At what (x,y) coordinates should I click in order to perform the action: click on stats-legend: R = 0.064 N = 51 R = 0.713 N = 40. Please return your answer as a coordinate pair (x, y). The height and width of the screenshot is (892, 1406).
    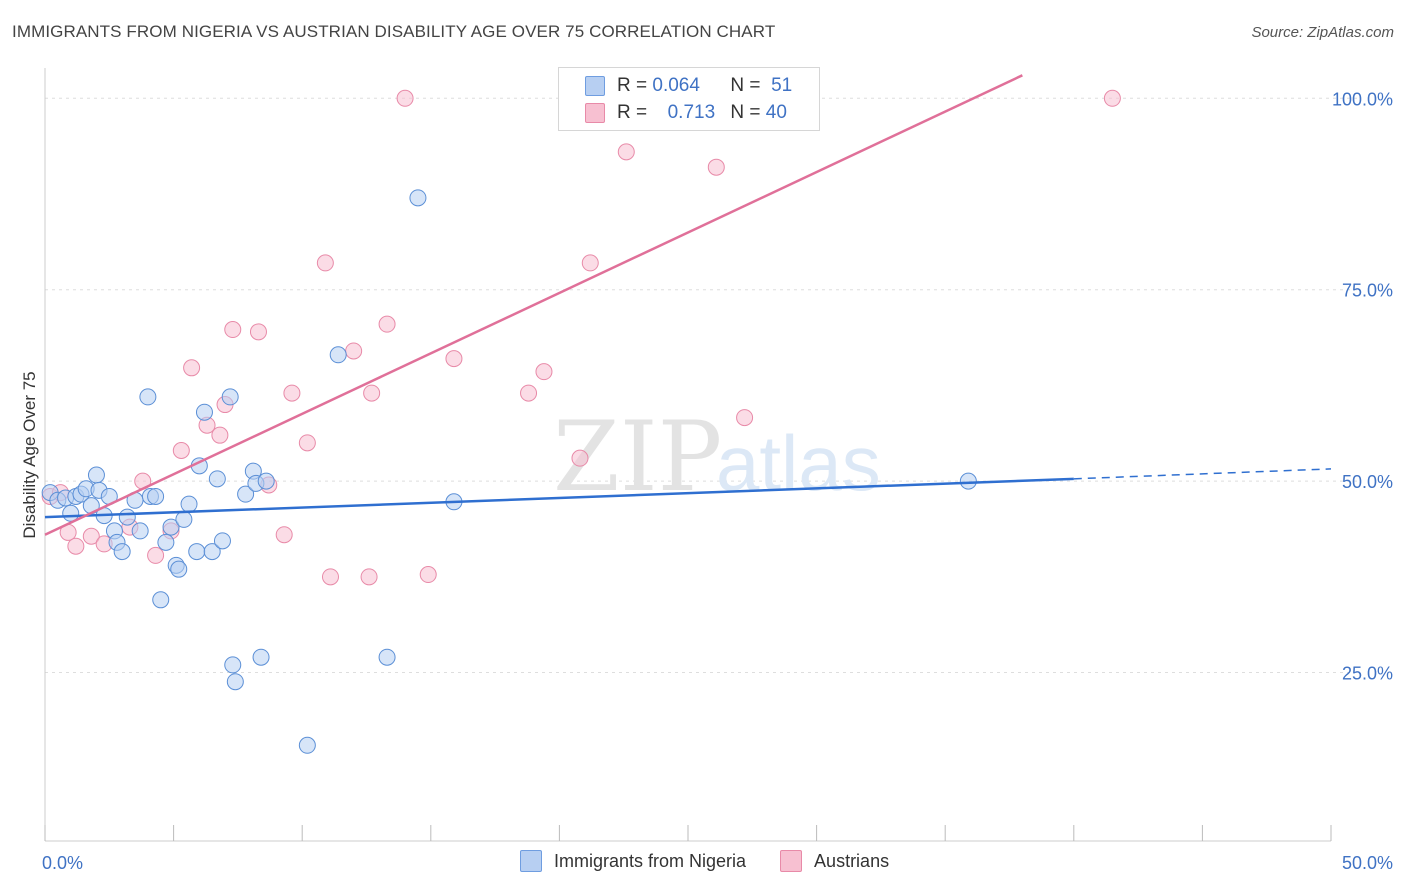
    Looking at the image, I should click on (689, 99).